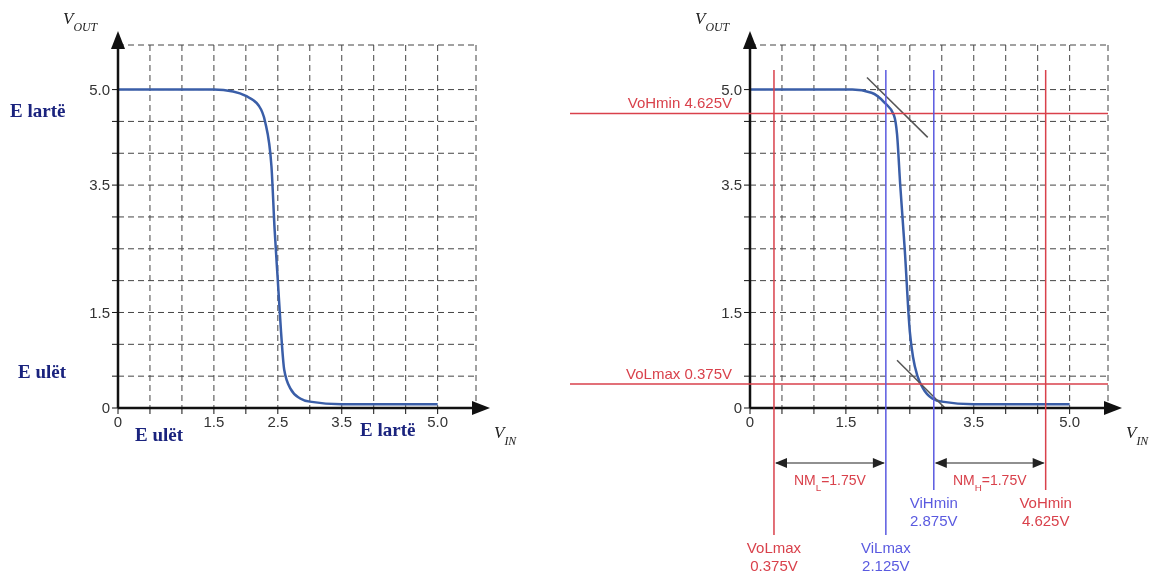 The image size is (1155, 581). Describe the element at coordinates (278, 421) in the screenshot. I see `x-tick-label: 2.5` at that location.